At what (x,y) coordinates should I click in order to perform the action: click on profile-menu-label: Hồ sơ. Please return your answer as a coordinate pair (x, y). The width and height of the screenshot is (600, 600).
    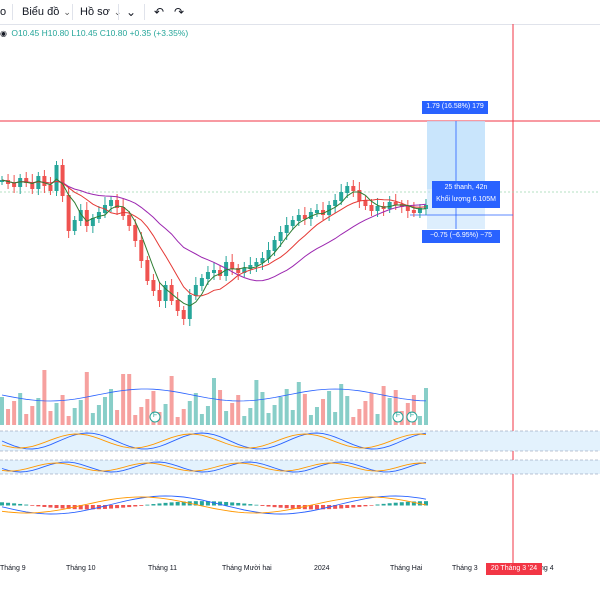
    Looking at the image, I should click on (95, 12).